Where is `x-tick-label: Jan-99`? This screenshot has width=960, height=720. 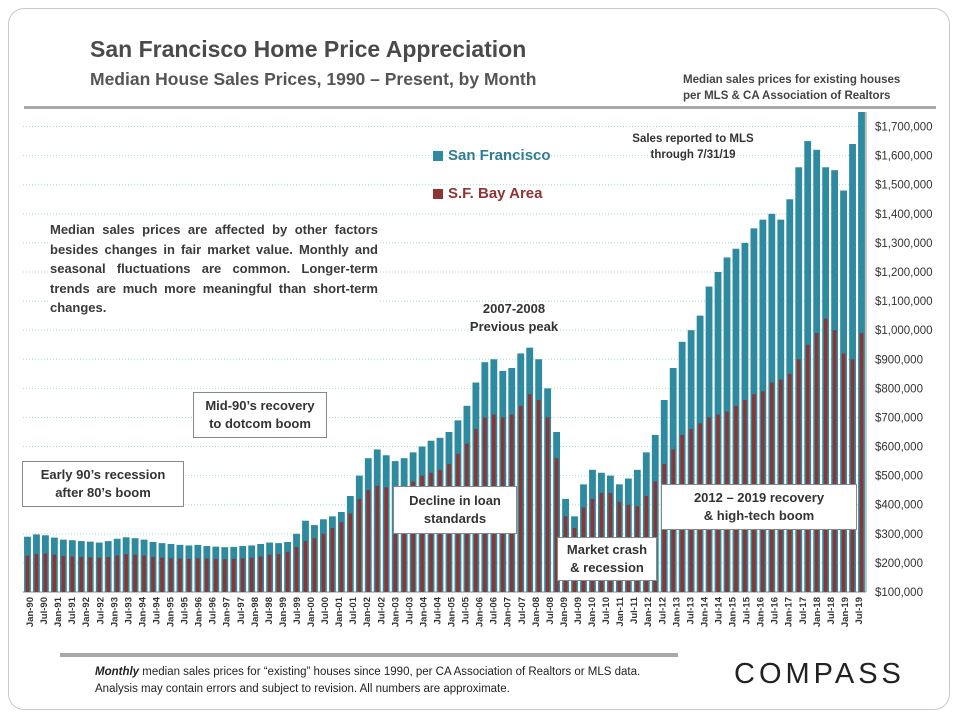
x-tick-label: Jan-99 is located at coordinates (283, 612).